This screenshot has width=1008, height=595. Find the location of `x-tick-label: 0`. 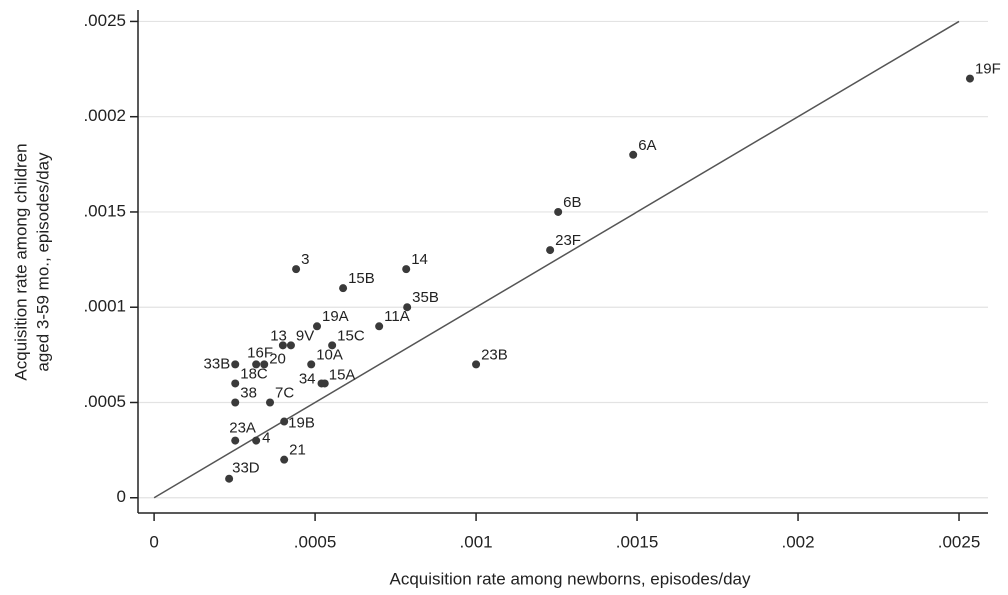

x-tick-label: 0 is located at coordinates (153, 541).